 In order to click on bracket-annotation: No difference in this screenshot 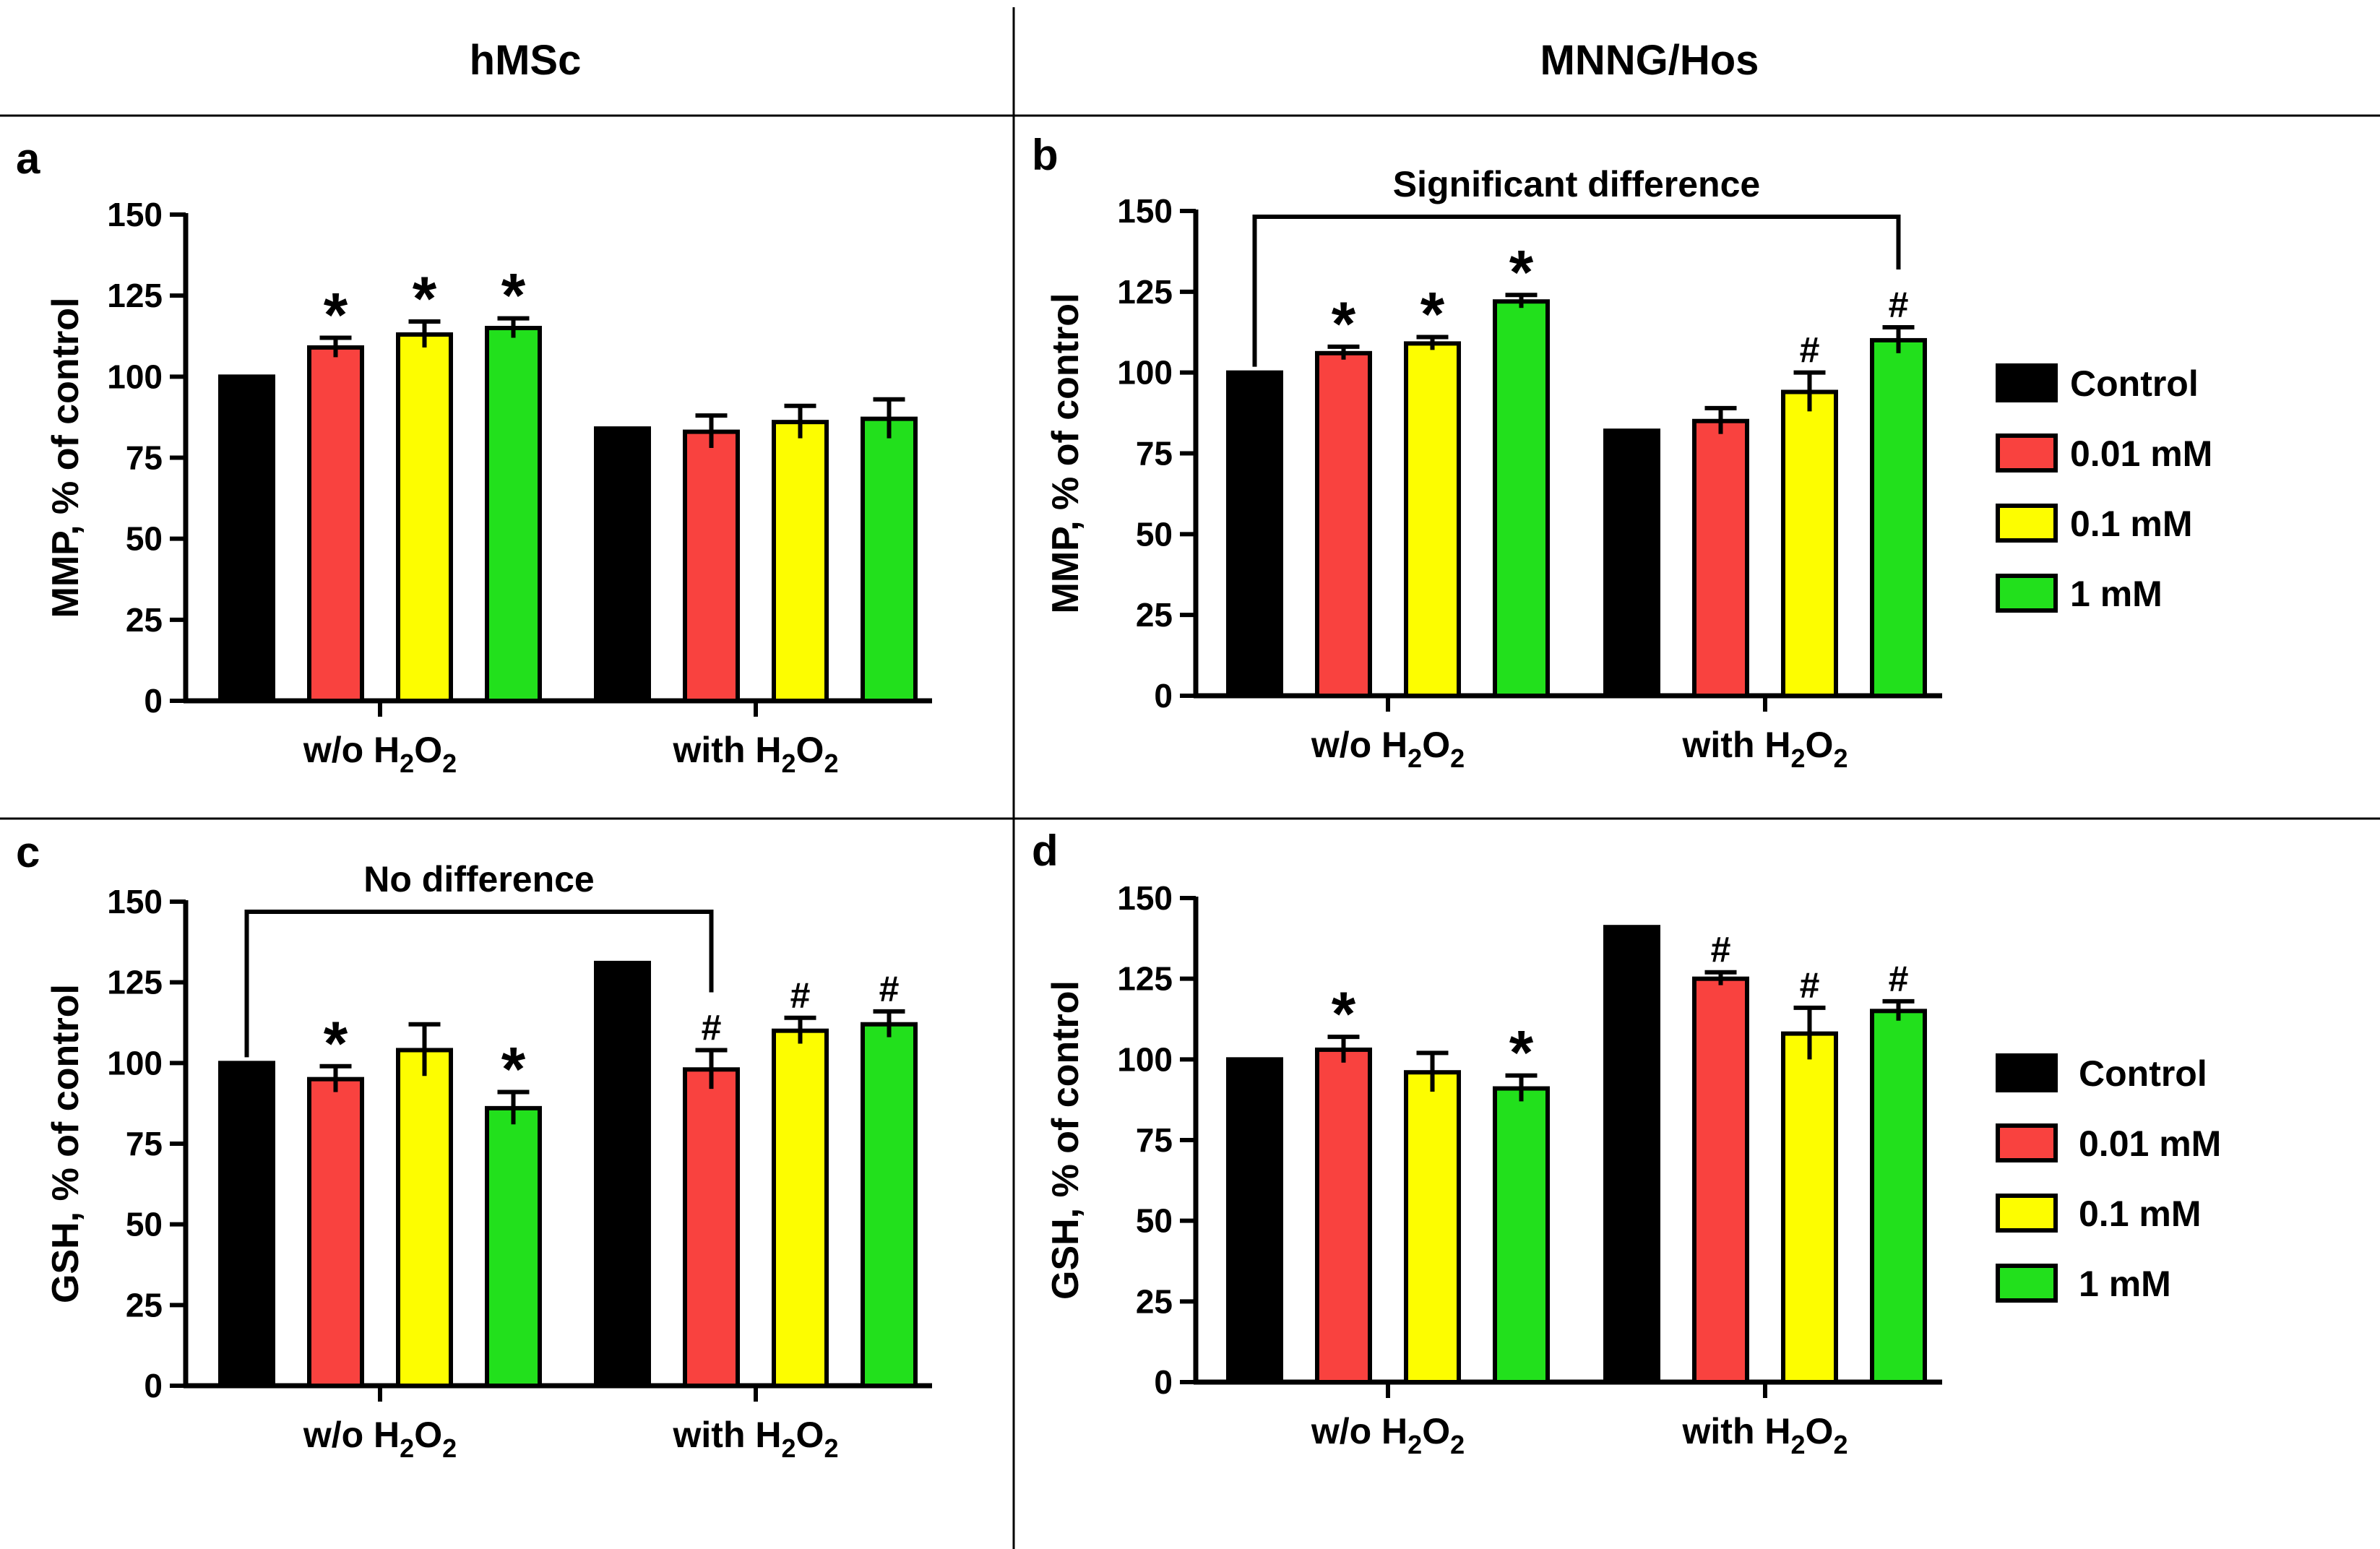, I will do `click(479, 879)`.